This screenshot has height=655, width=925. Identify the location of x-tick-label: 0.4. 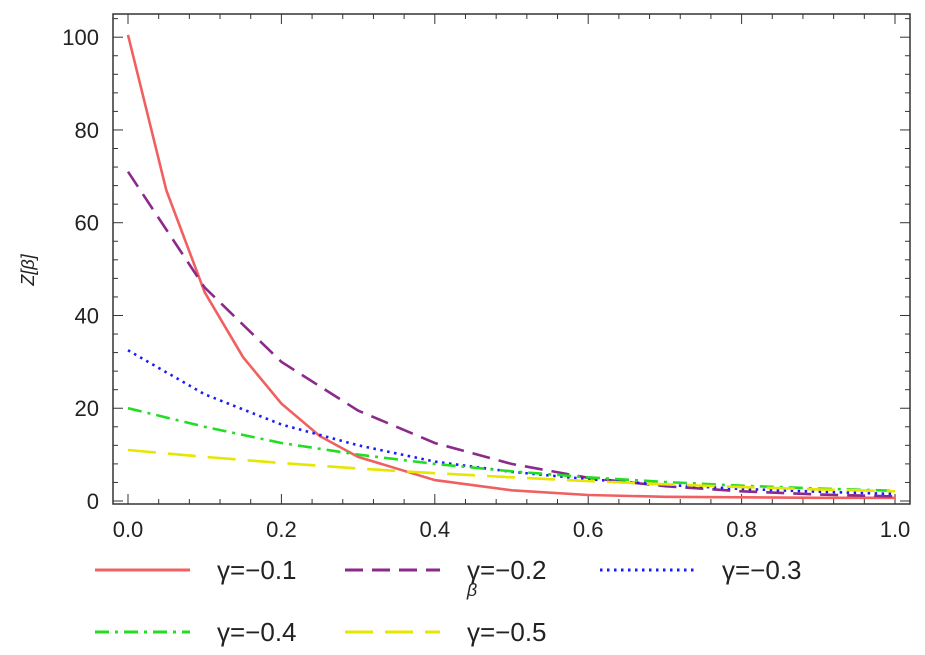
(435, 529).